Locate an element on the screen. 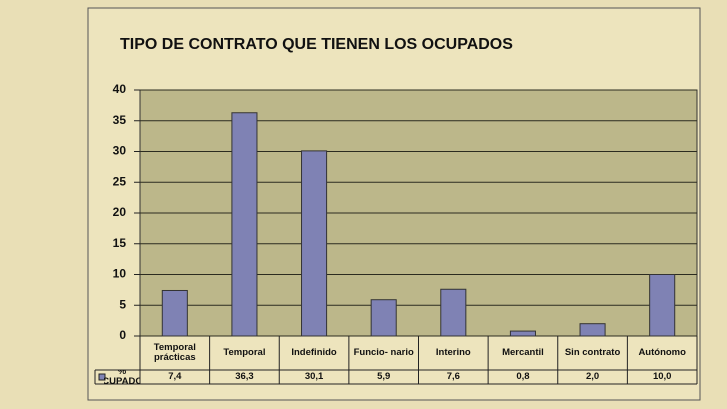 This screenshot has width=727, height=409. legend-key is located at coordinates (102, 377).